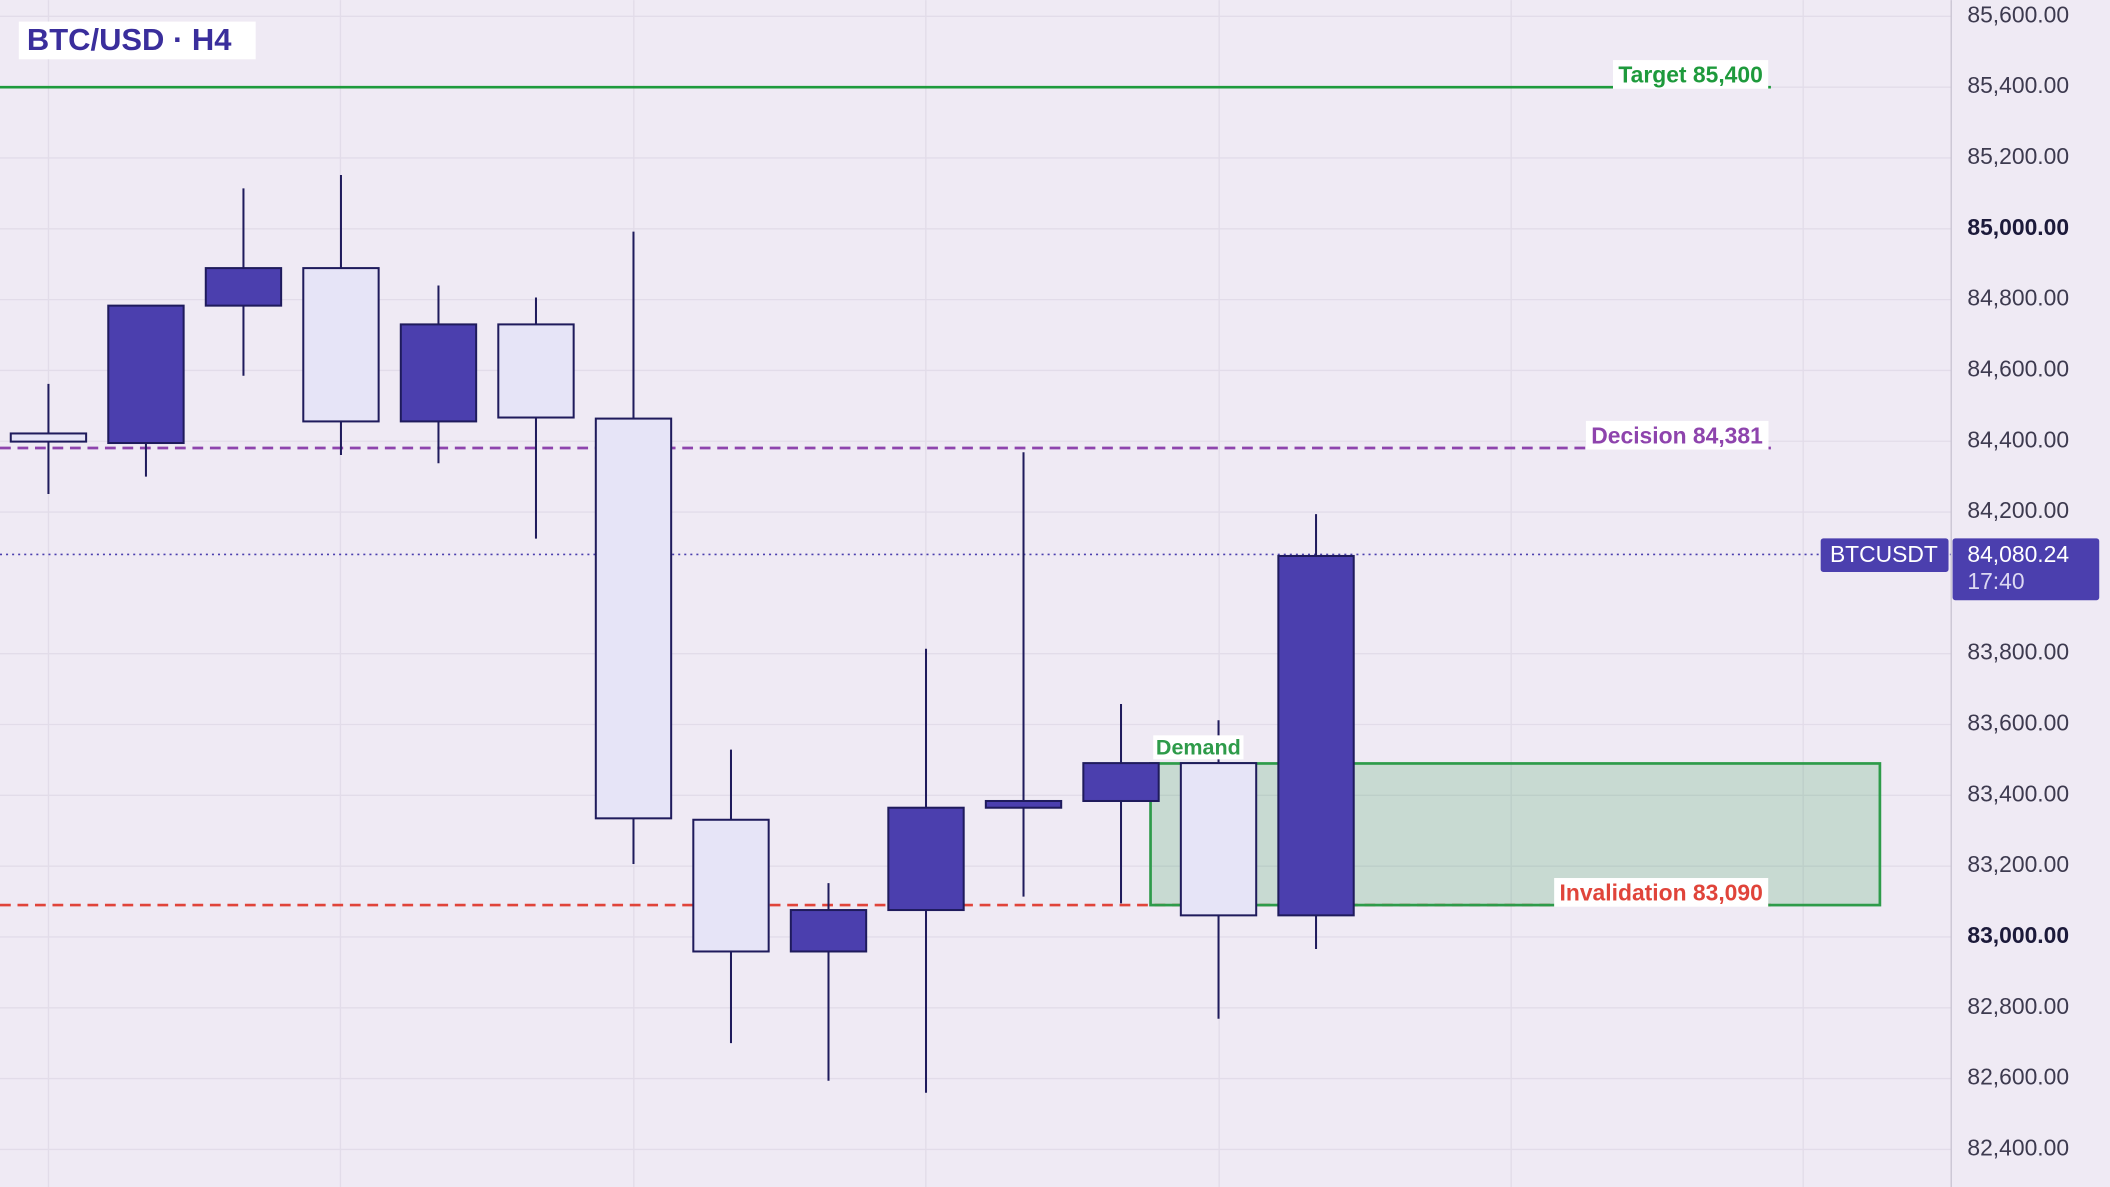  I want to click on price-label: 84,080.24, so click(2018, 554).